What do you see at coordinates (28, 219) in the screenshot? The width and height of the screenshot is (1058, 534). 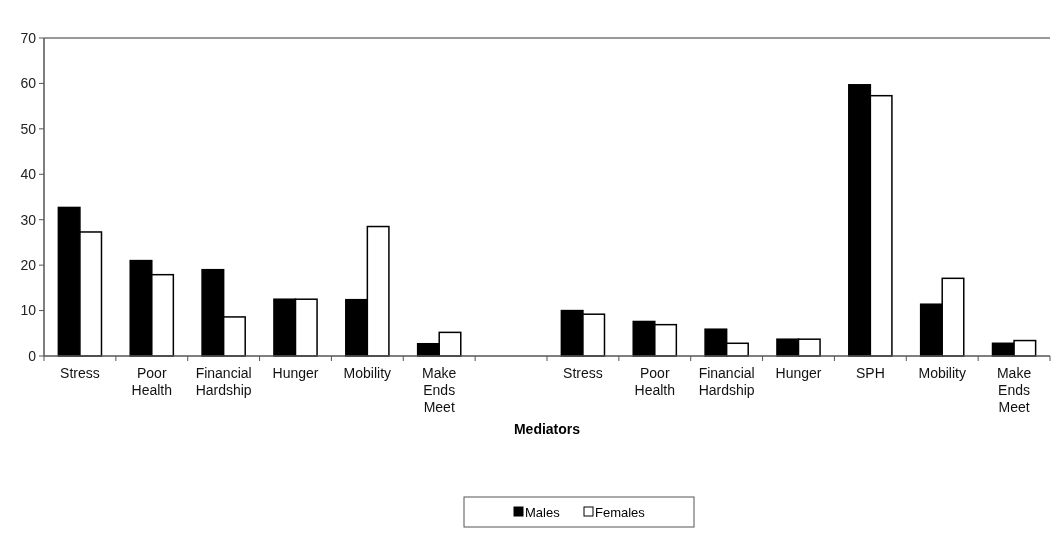 I see `y-tick-label: 30` at bounding box center [28, 219].